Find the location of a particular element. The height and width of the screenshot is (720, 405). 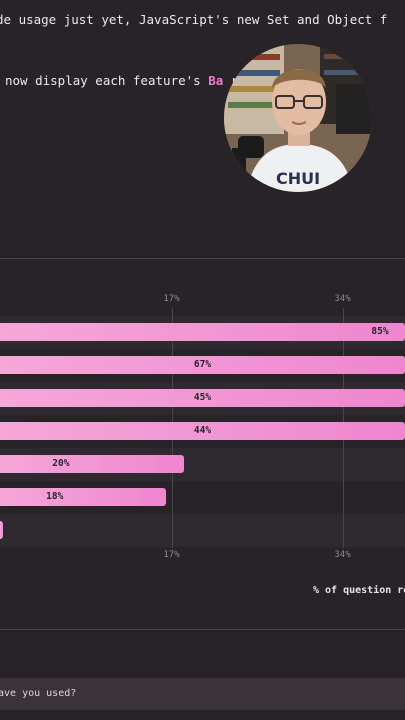

bar-data-label: 85% is located at coordinates (380, 331).